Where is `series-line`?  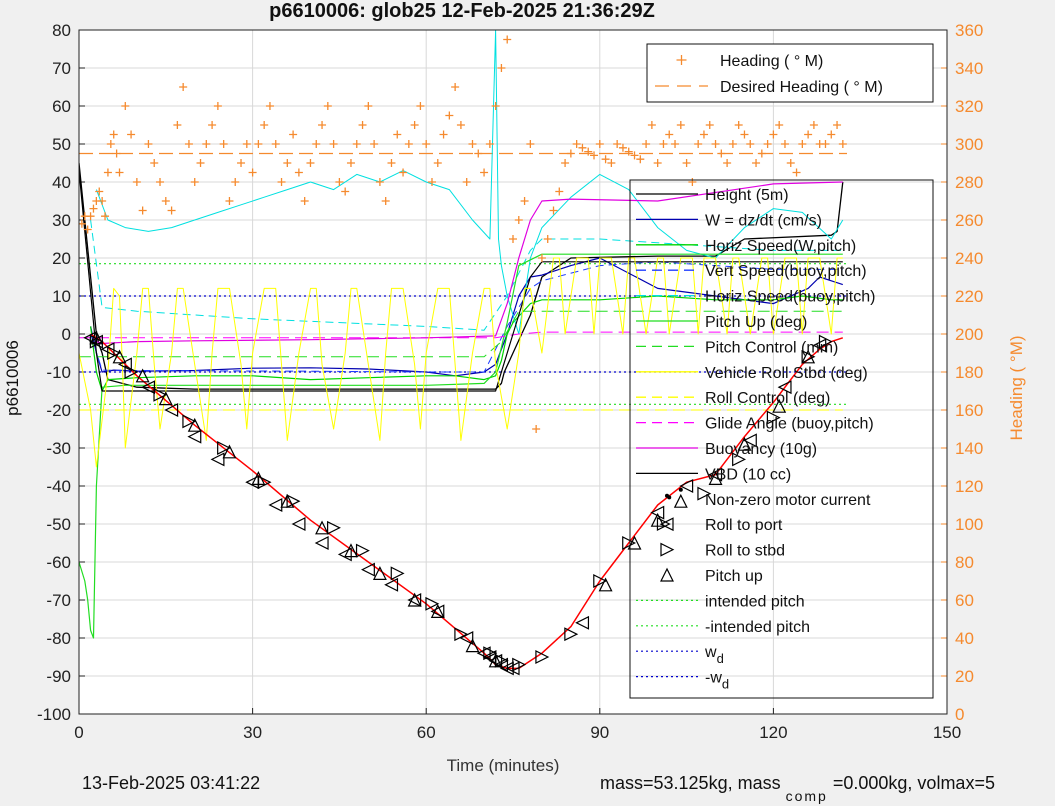
series-line is located at coordinates (466, 317).